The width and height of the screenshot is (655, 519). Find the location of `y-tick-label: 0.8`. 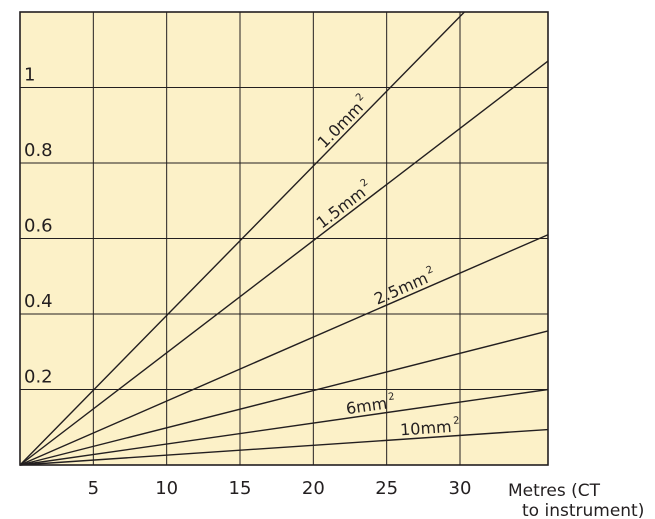

y-tick-label: 0.8 is located at coordinates (38, 150).